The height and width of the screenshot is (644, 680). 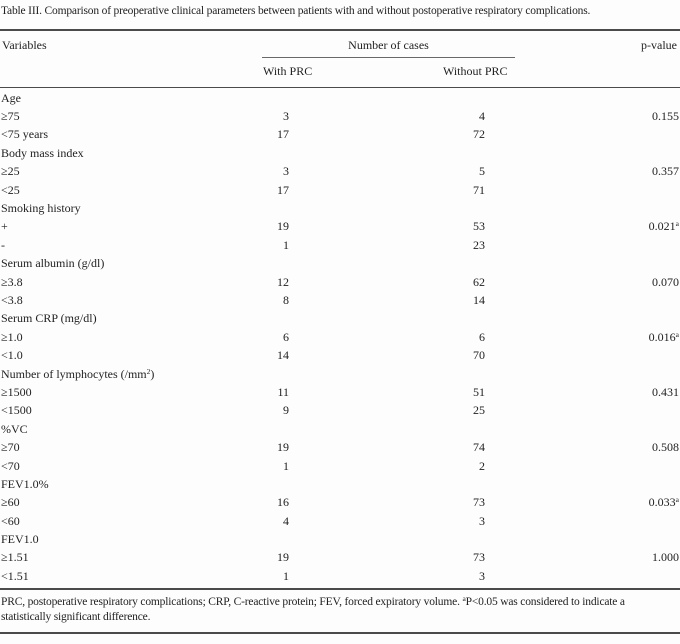 What do you see at coordinates (665, 447) in the screenshot?
I see `cell-p-value: 0.508` at bounding box center [665, 447].